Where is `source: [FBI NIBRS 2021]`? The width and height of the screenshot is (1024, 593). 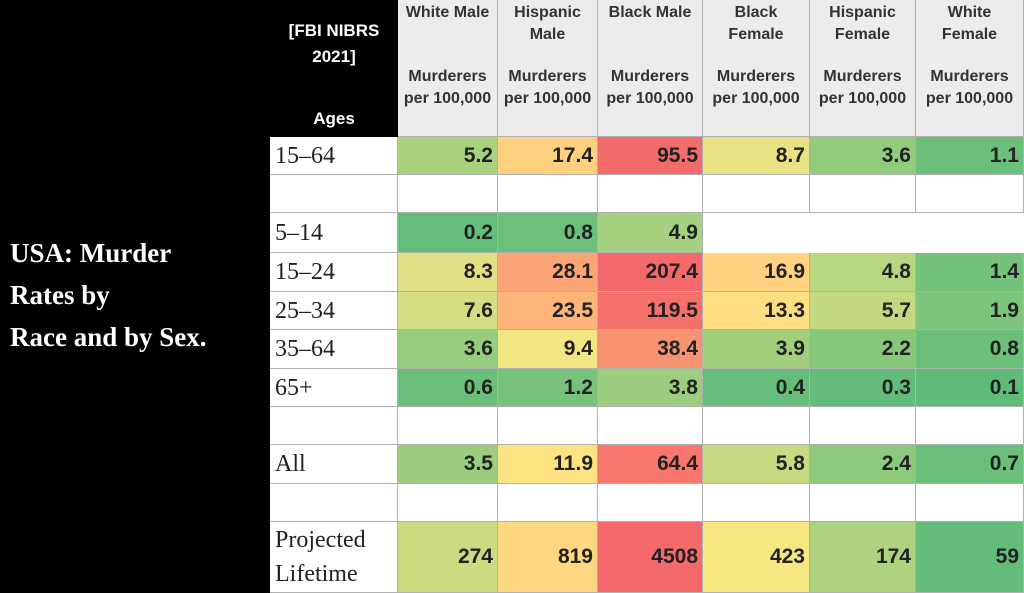 source: [FBI NIBRS 2021] is located at coordinates (334, 43).